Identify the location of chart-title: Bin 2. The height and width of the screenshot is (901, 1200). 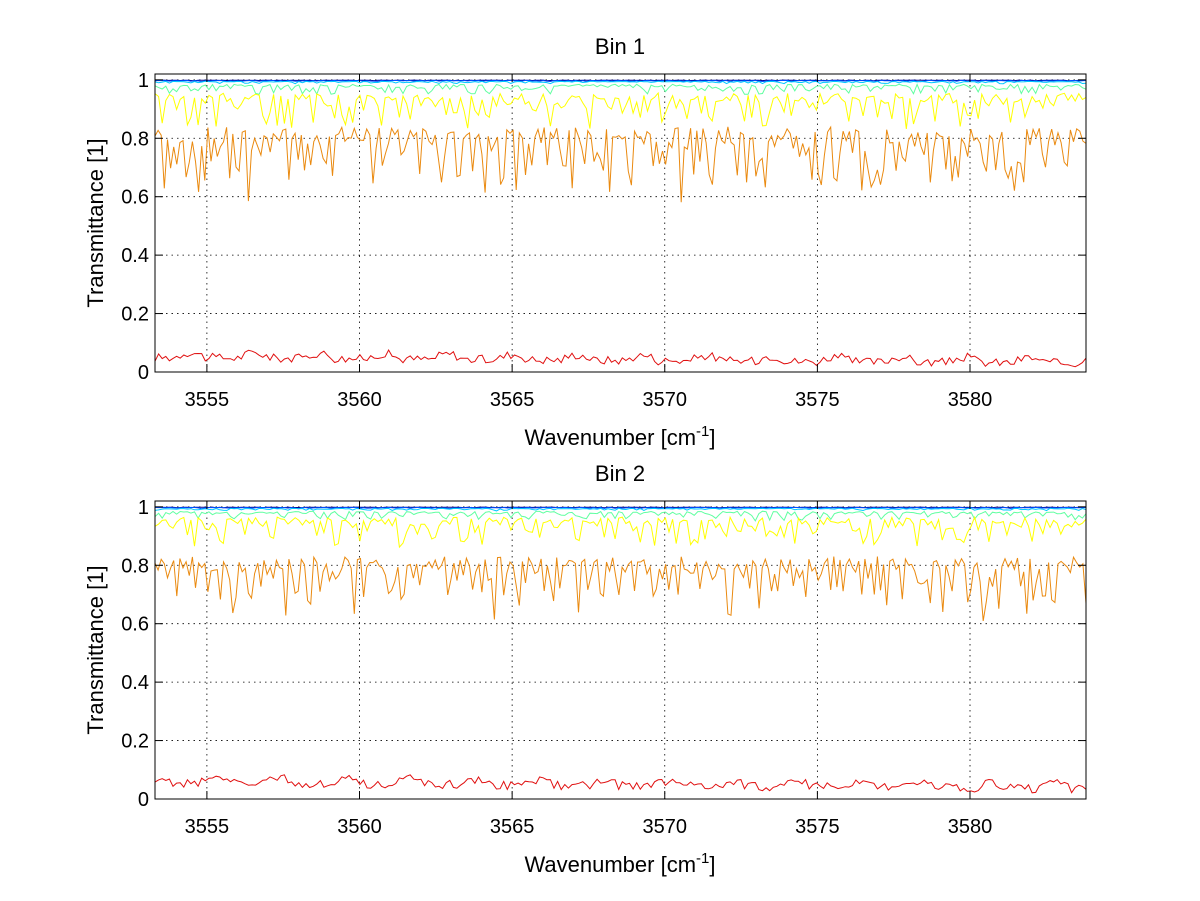
(620, 473).